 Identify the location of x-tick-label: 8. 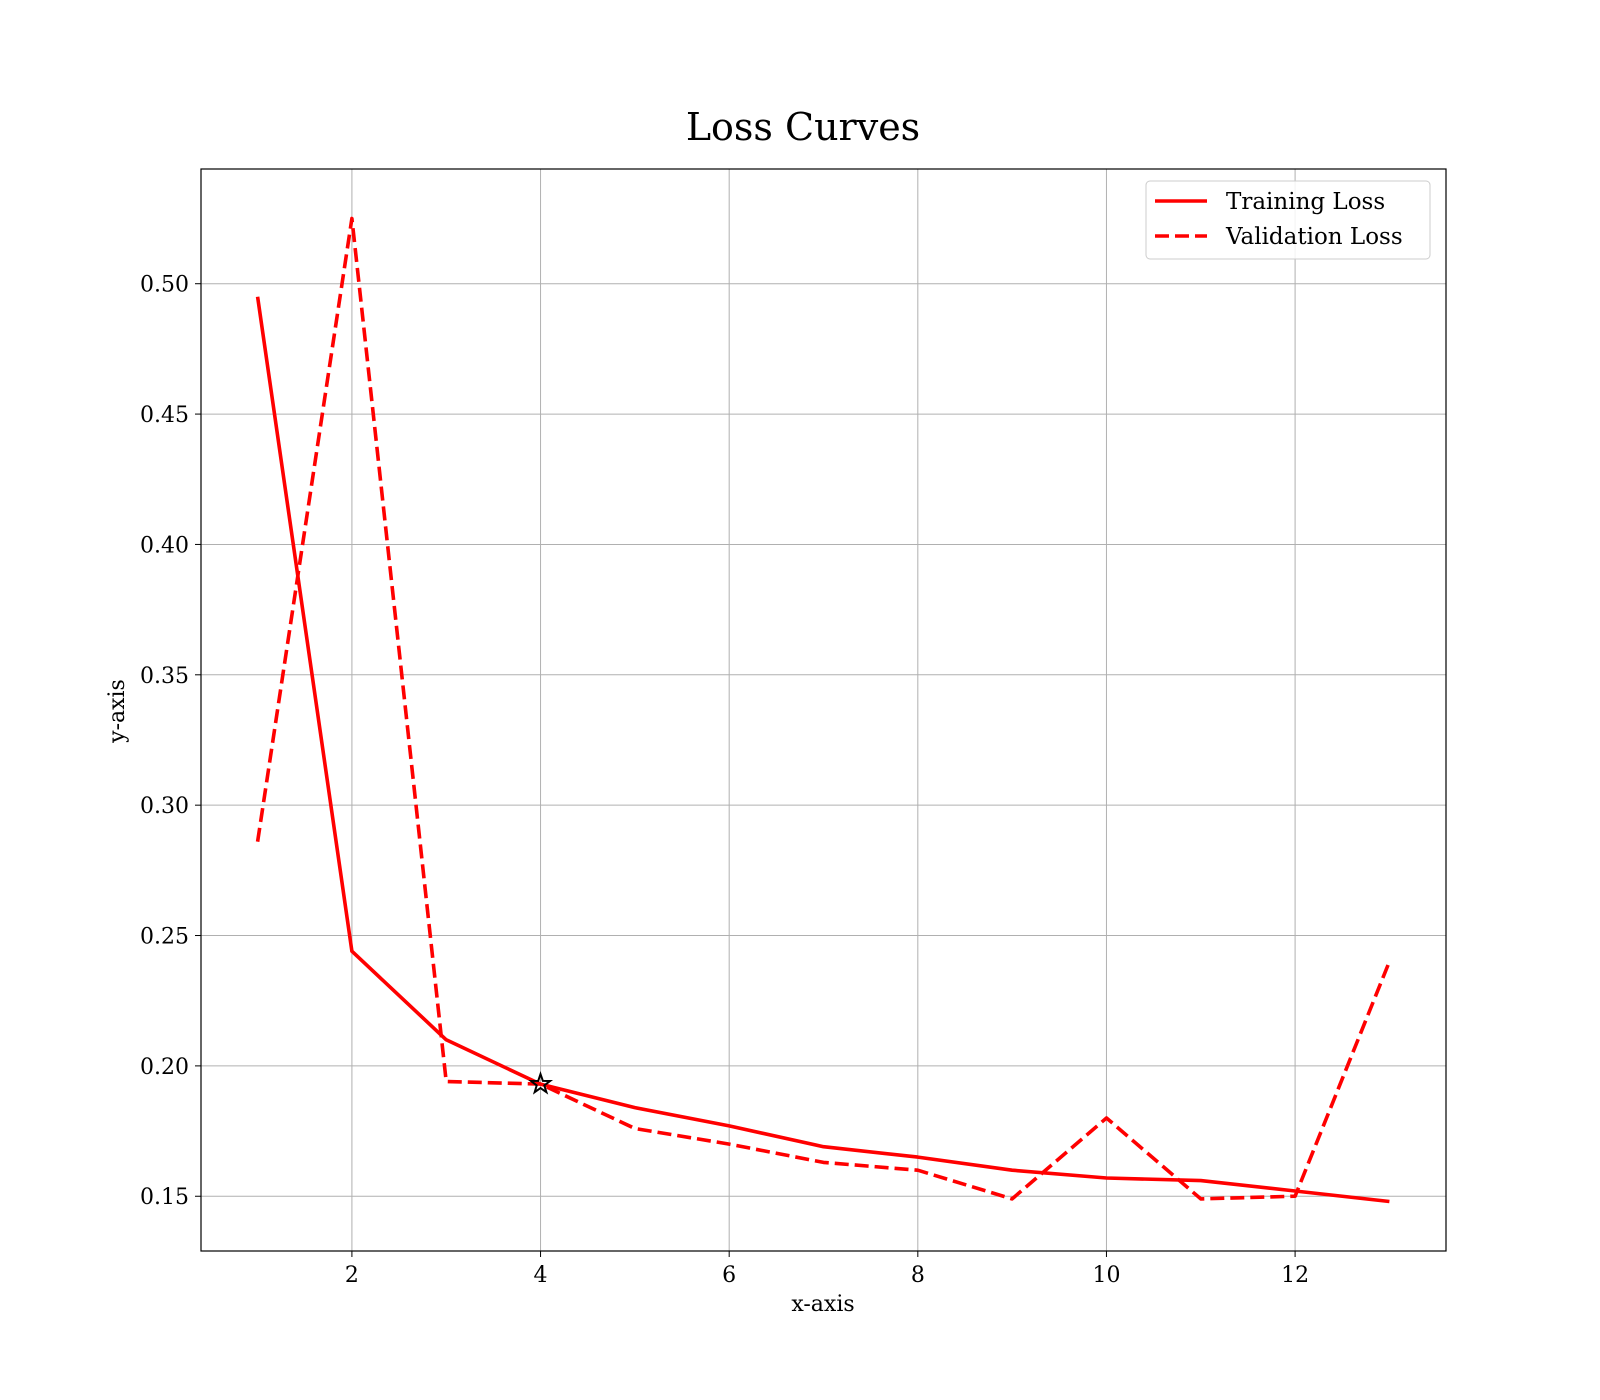
(918, 1275).